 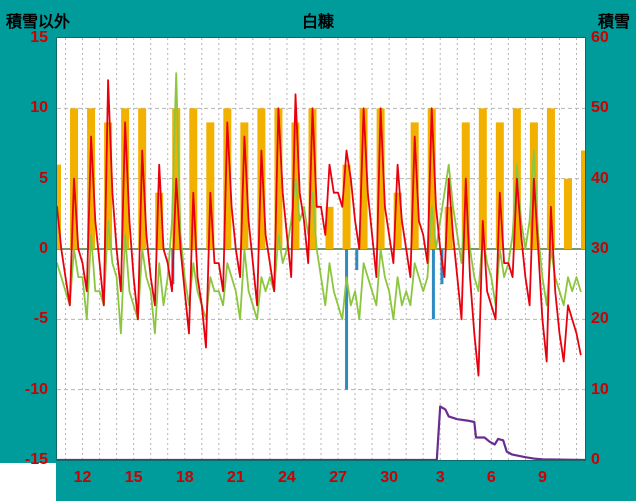 What do you see at coordinates (235, 477) in the screenshot?
I see `x-tick-label: 21` at bounding box center [235, 477].